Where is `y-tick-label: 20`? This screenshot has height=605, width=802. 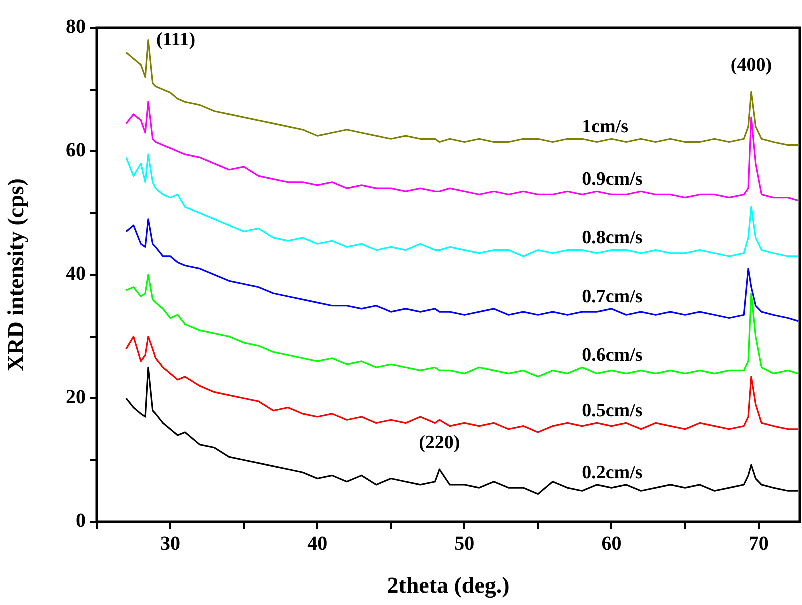 y-tick-label: 20 is located at coordinates (76, 397).